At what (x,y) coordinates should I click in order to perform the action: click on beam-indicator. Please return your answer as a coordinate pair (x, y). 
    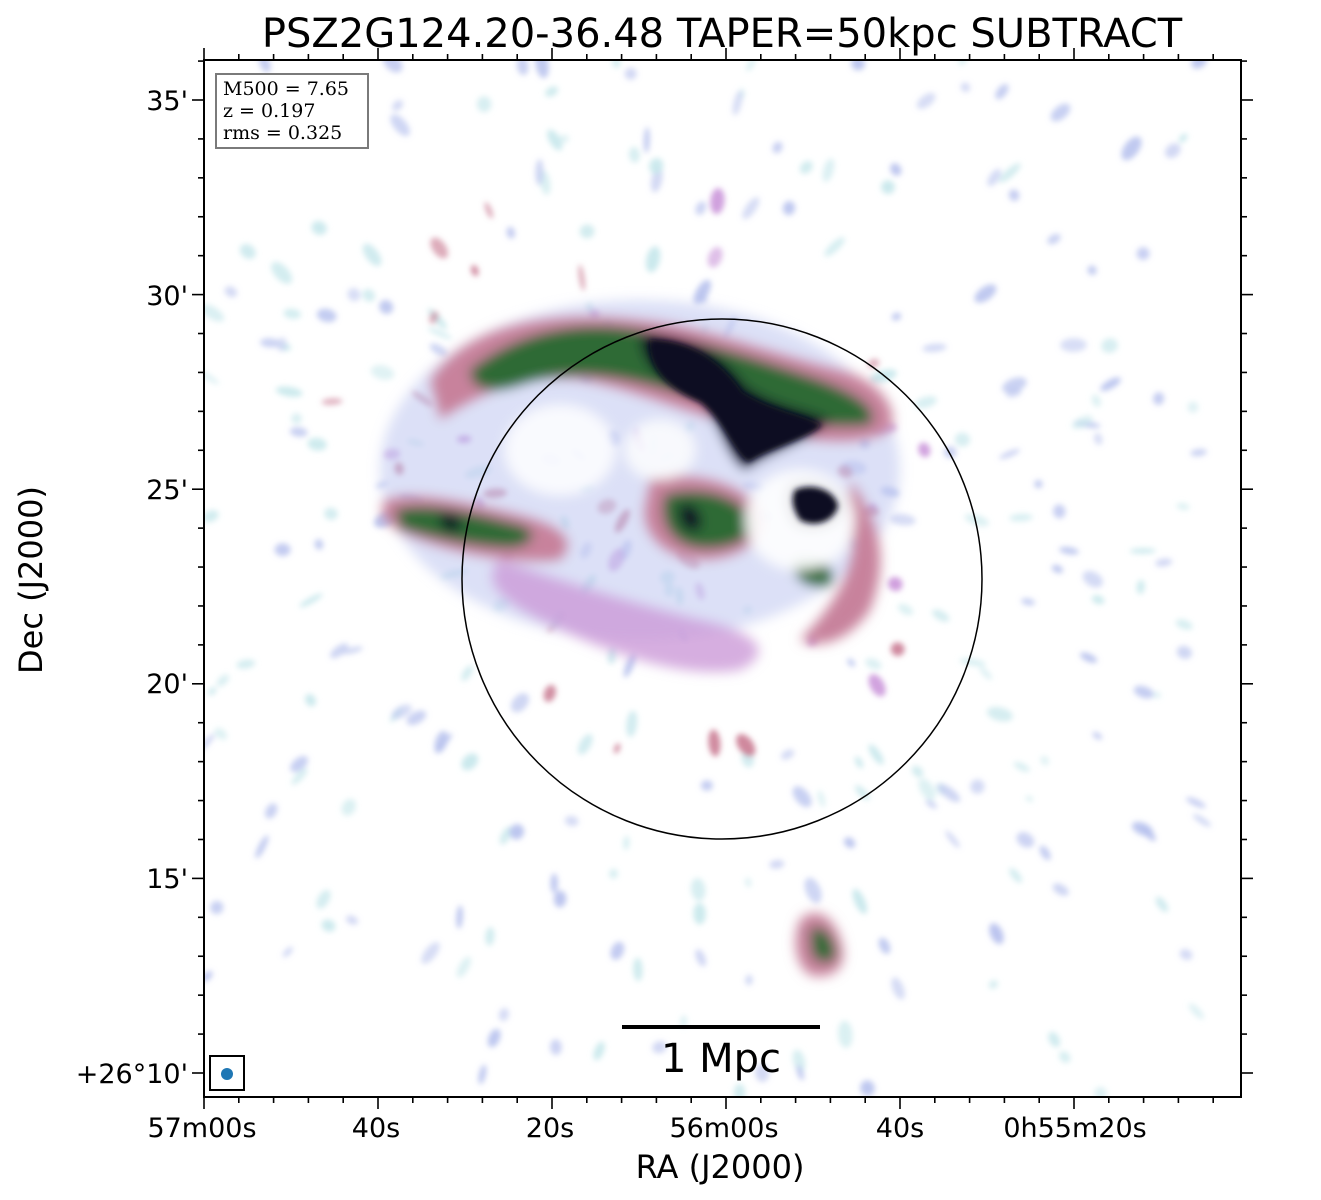
    Looking at the image, I should click on (227, 1073).